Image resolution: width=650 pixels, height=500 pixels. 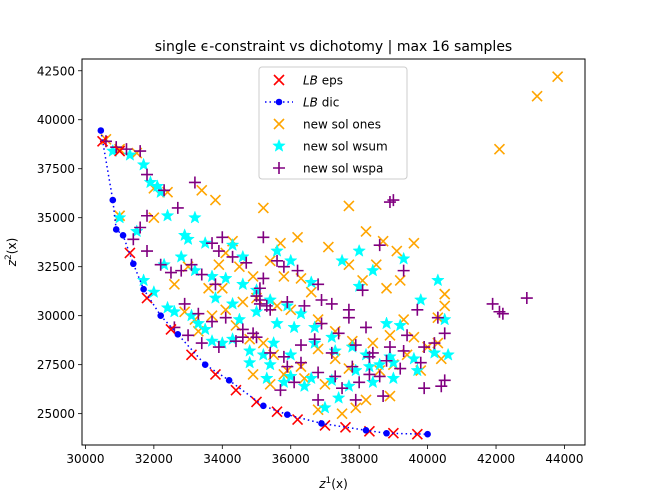 What do you see at coordinates (154, 459) in the screenshot?
I see `x-tick-label: 32000` at bounding box center [154, 459].